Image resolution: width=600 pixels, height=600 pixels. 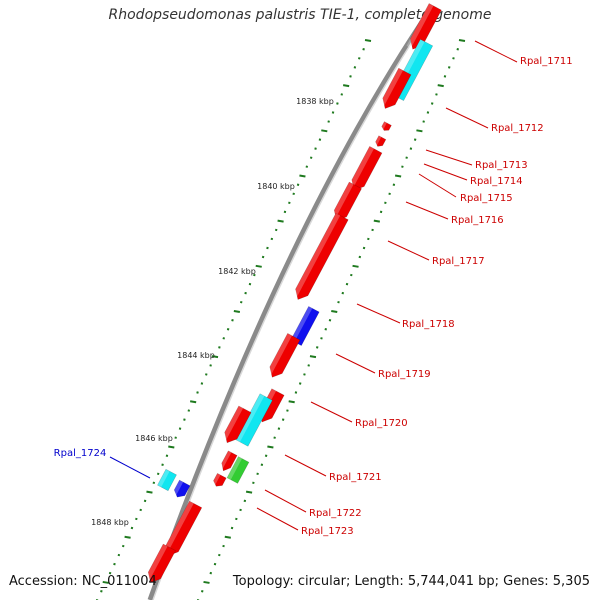 What do you see at coordinates (517, 128) in the screenshot?
I see `gene-label: Rpal_1712` at bounding box center [517, 128].